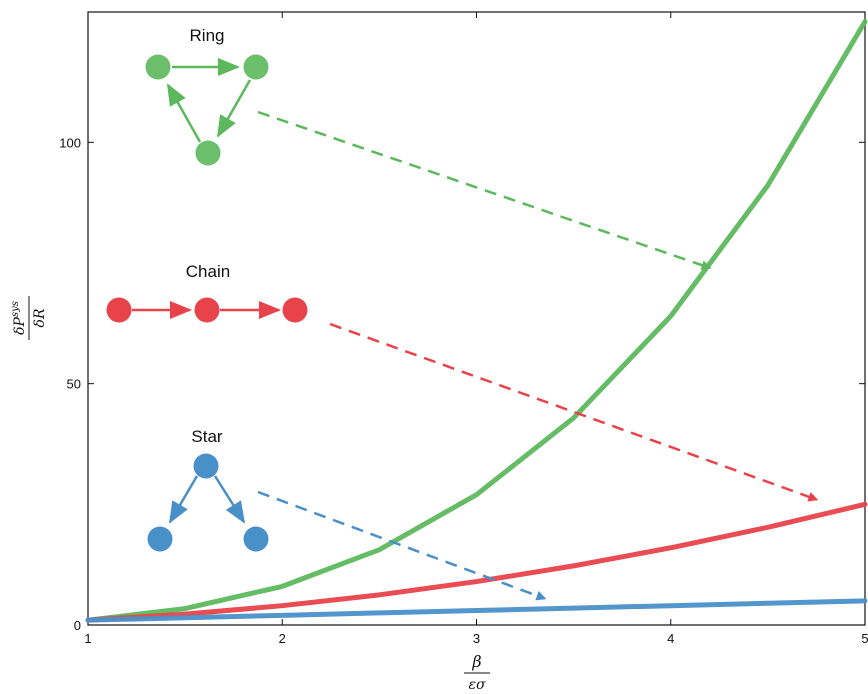 Image resolution: width=868 pixels, height=694 pixels. Describe the element at coordinates (208, 271) in the screenshot. I see `chain-graph-label: Chain` at that location.